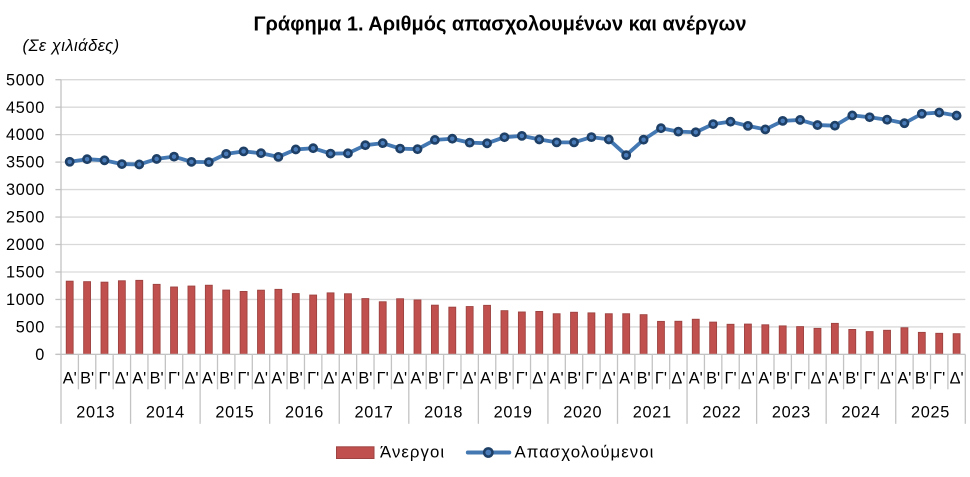 The height and width of the screenshot is (477, 970). I want to click on svg-text: 2021, so click(652, 413).